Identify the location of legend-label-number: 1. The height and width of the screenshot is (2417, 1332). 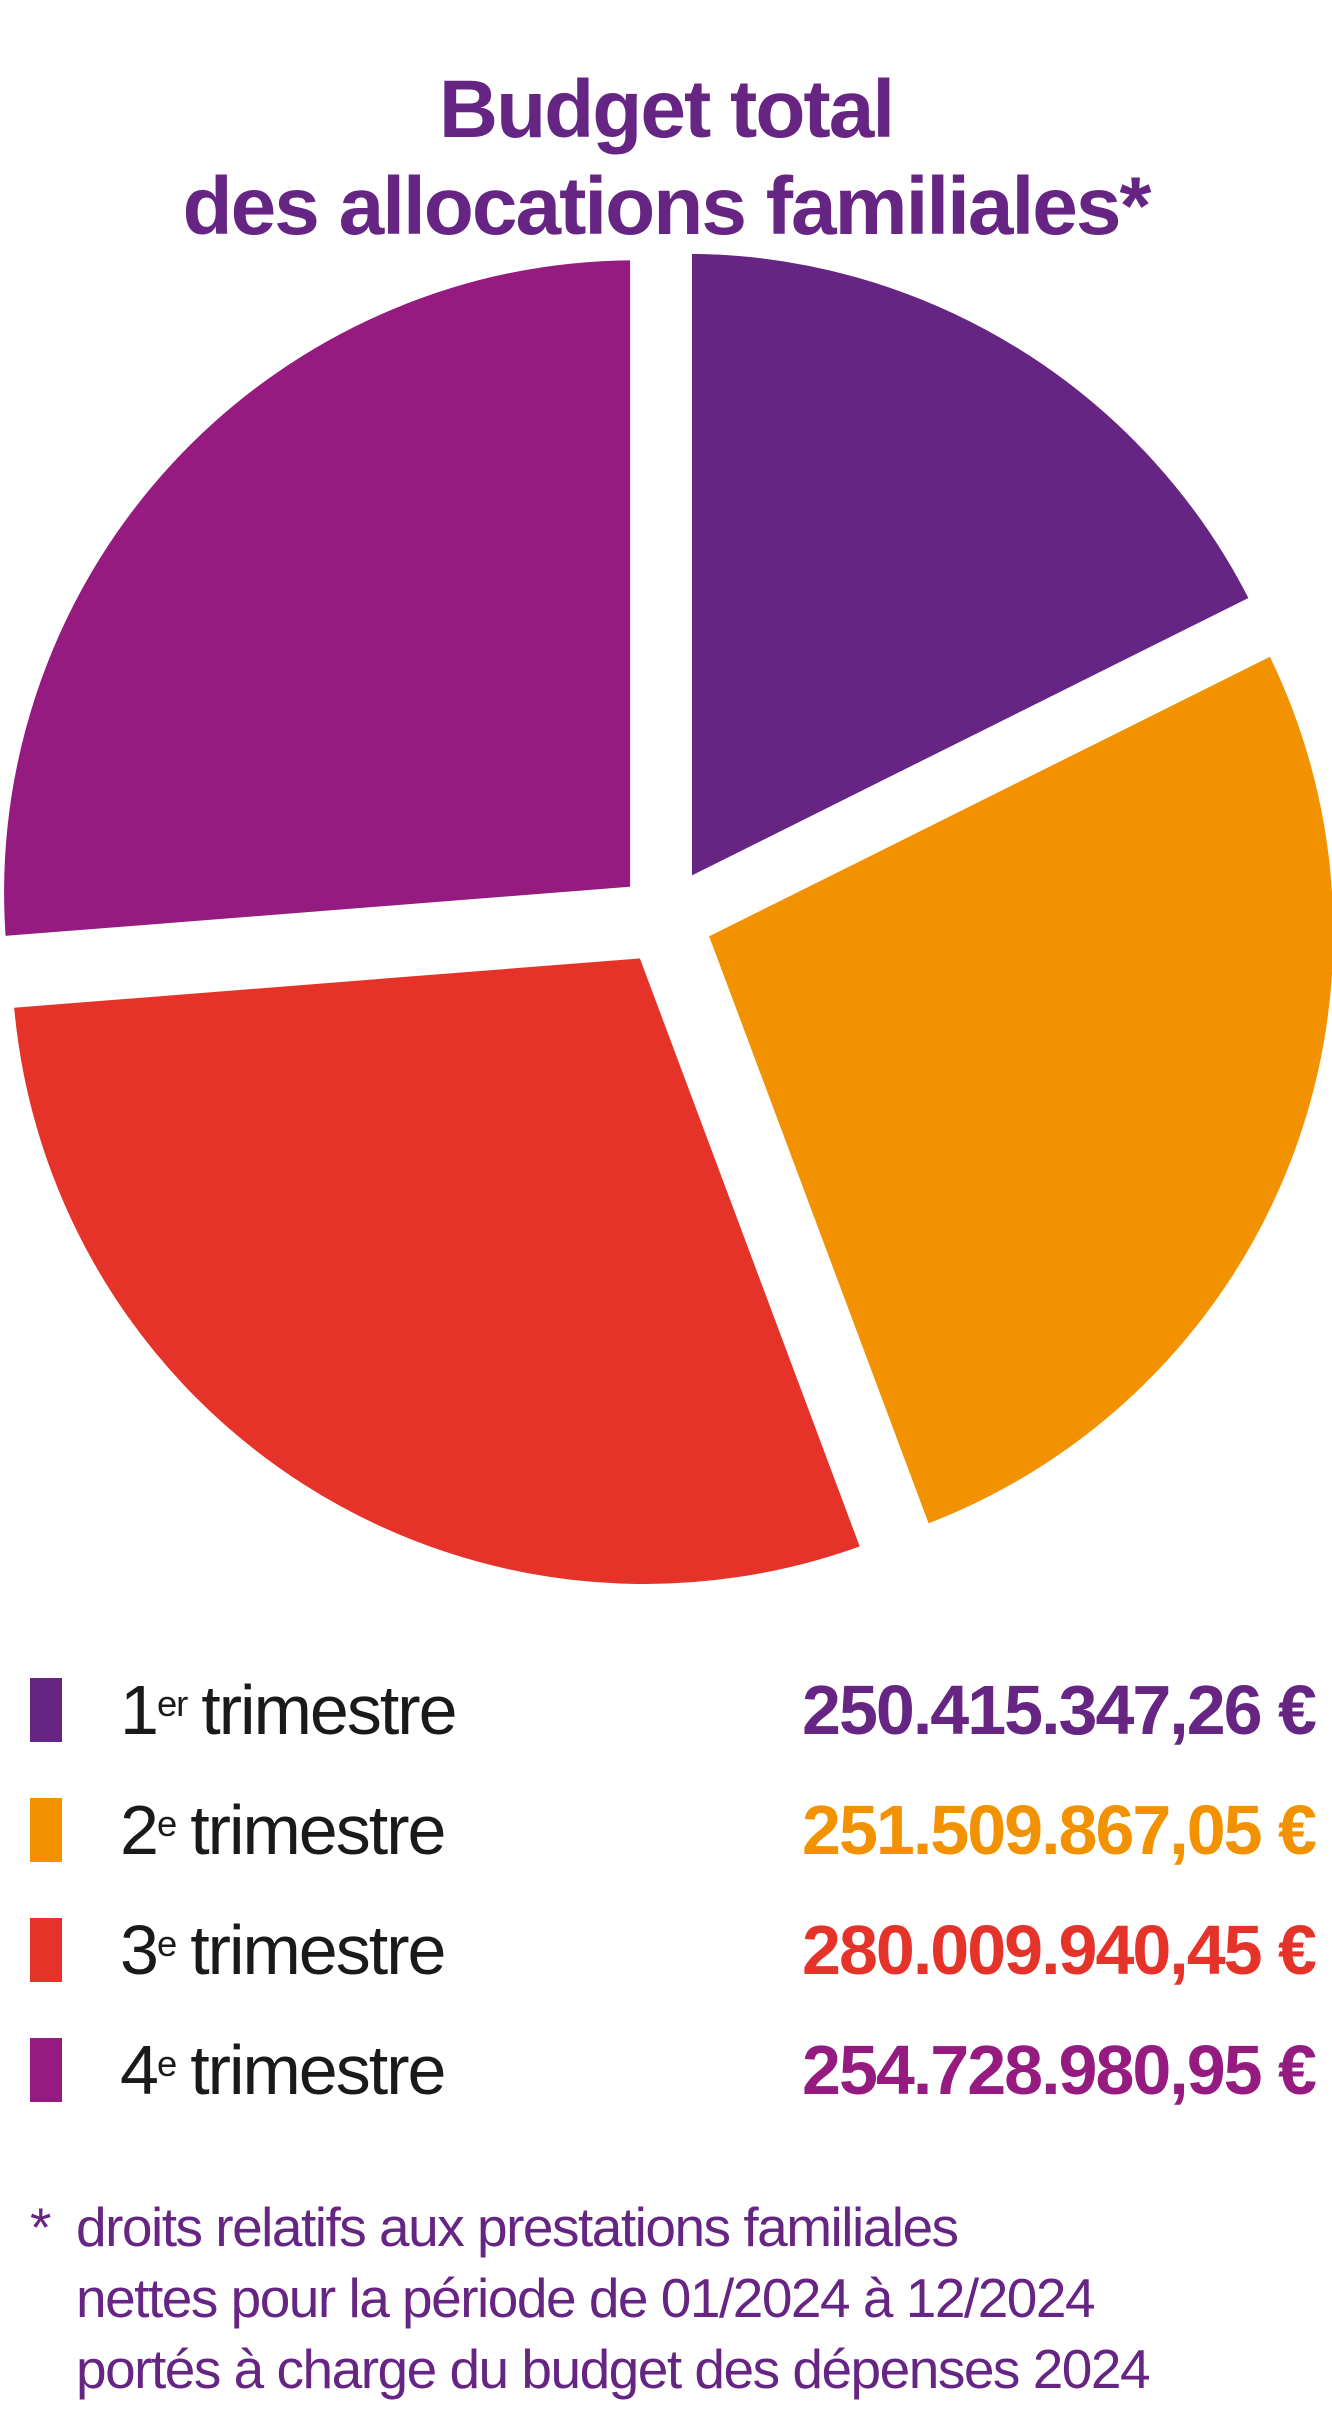
(139, 1710).